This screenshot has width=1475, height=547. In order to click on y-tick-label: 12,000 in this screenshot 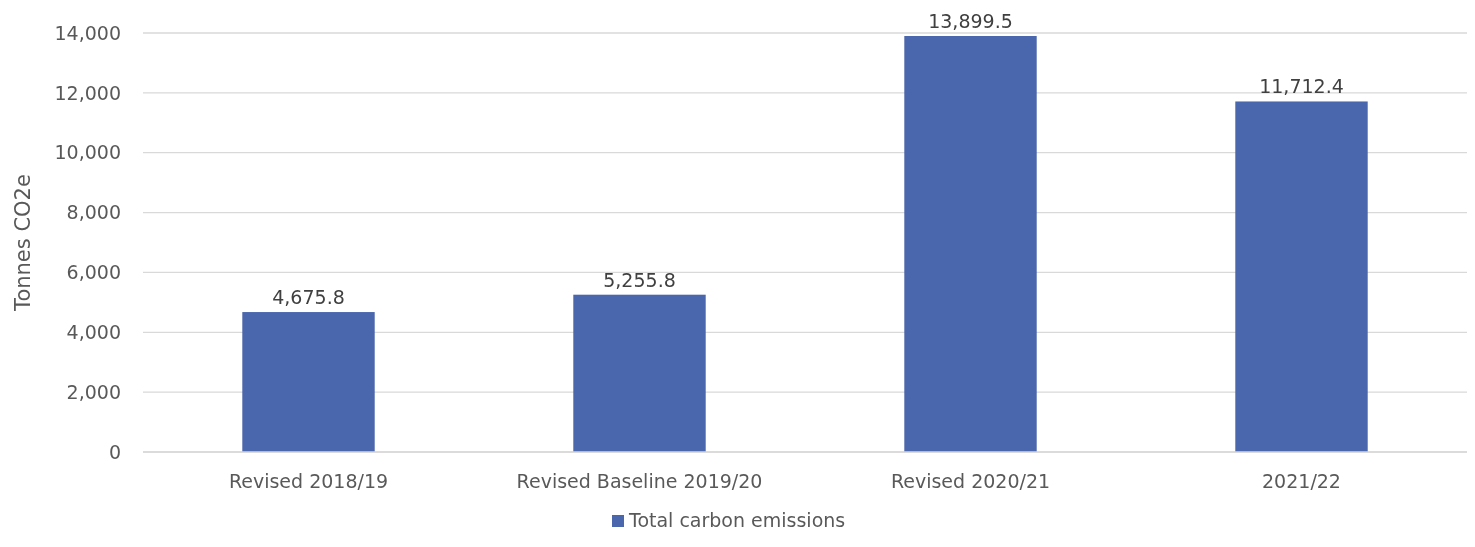, I will do `click(87, 92)`.